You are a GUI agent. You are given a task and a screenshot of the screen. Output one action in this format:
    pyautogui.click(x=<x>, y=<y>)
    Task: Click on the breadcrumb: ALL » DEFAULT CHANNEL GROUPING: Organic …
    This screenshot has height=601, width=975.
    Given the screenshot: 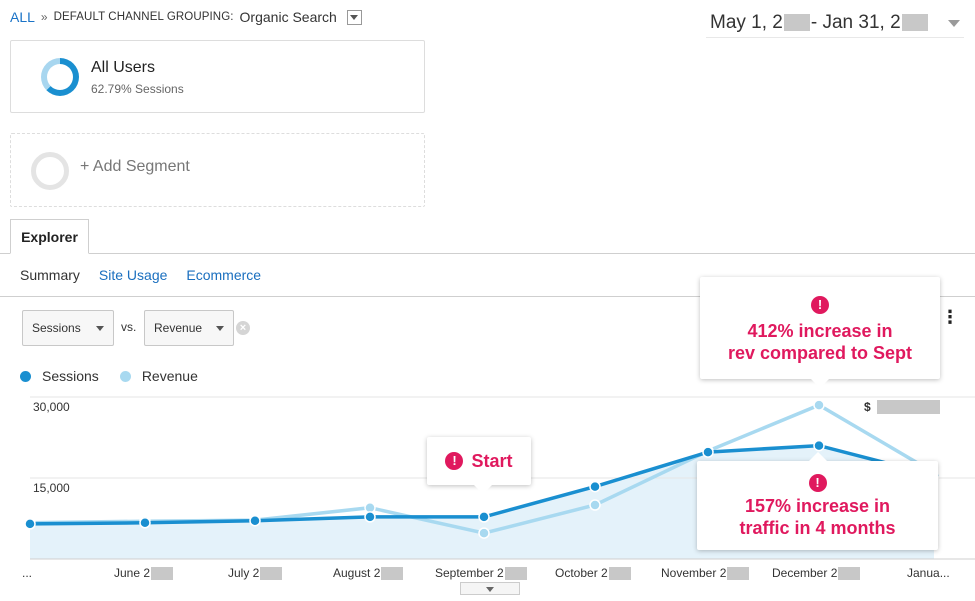 What is the action you would take?
    pyautogui.click(x=186, y=17)
    